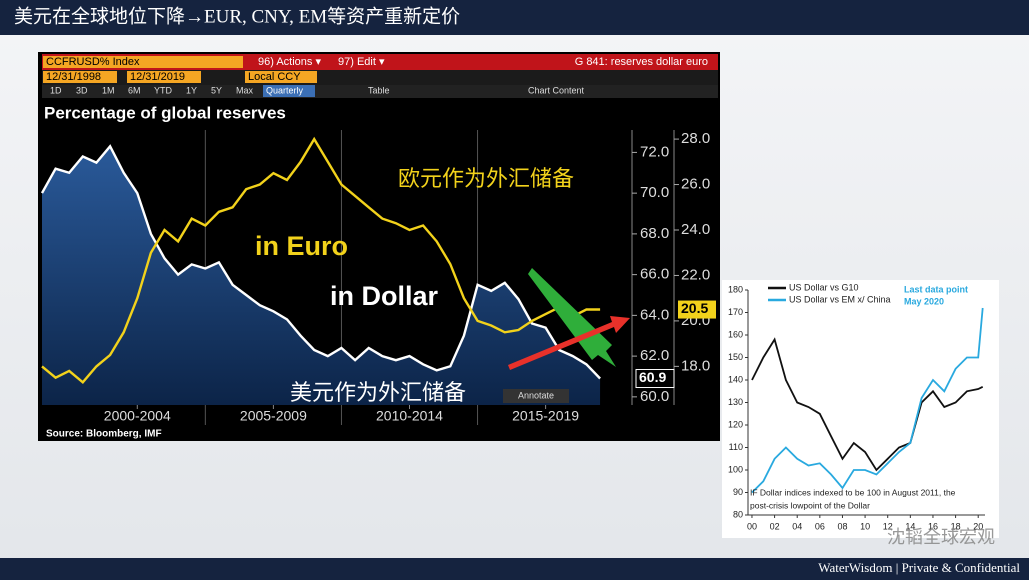 The image size is (1029, 585). Describe the element at coordinates (735, 289) in the screenshot. I see `y-tick-label: 180` at that location.